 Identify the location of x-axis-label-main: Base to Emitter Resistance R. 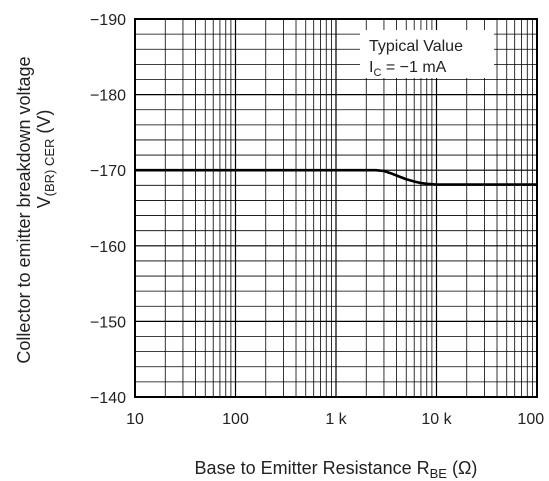
(312, 468).